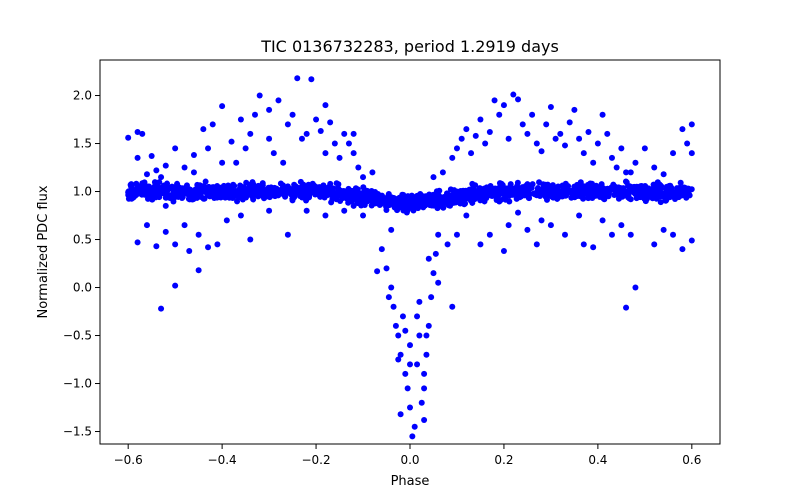  What do you see at coordinates (222, 460) in the screenshot?
I see `x-tick-label: −0.4` at bounding box center [222, 460].